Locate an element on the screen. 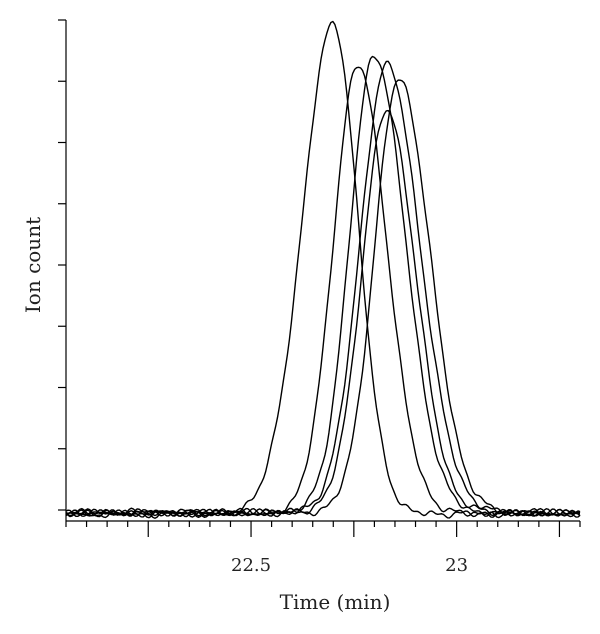 Image resolution: width=600 pixels, height=634 pixels. x-tick-label: 23 is located at coordinates (456, 565).